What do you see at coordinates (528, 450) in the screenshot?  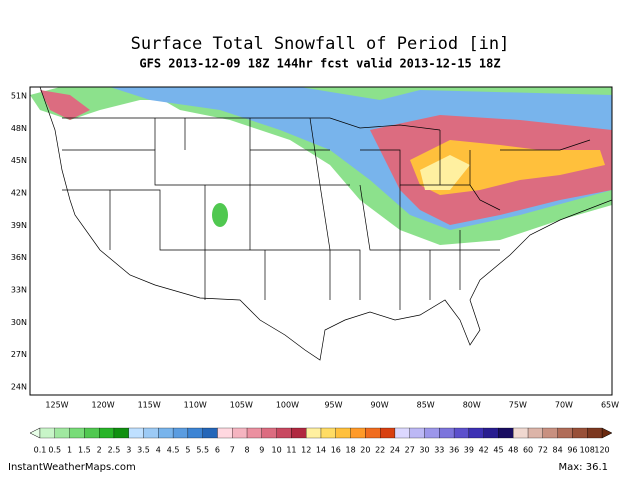 I see `colorbar-label: 60` at bounding box center [528, 450].